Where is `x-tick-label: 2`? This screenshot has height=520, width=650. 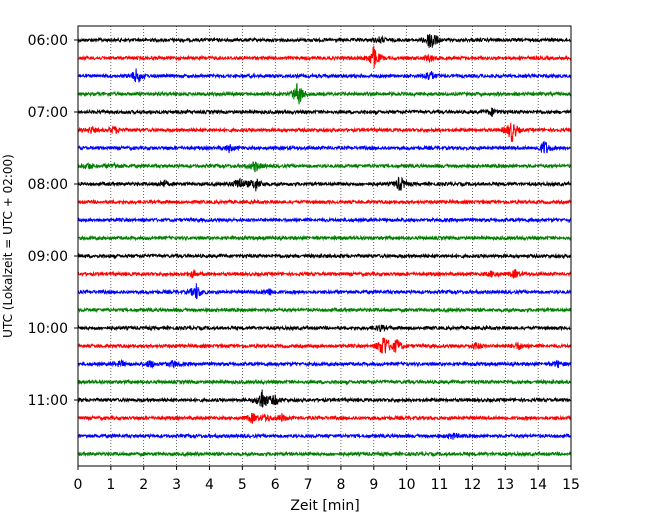
x-tick-label: 2 is located at coordinates (143, 485).